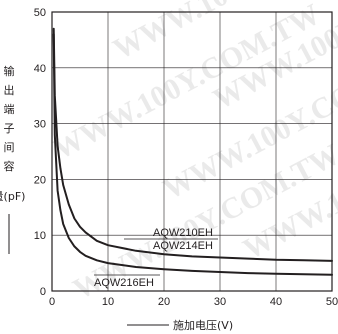 The image size is (338, 334). Describe the element at coordinates (108, 302) in the screenshot. I see `x-tick-label-1: 10` at that location.